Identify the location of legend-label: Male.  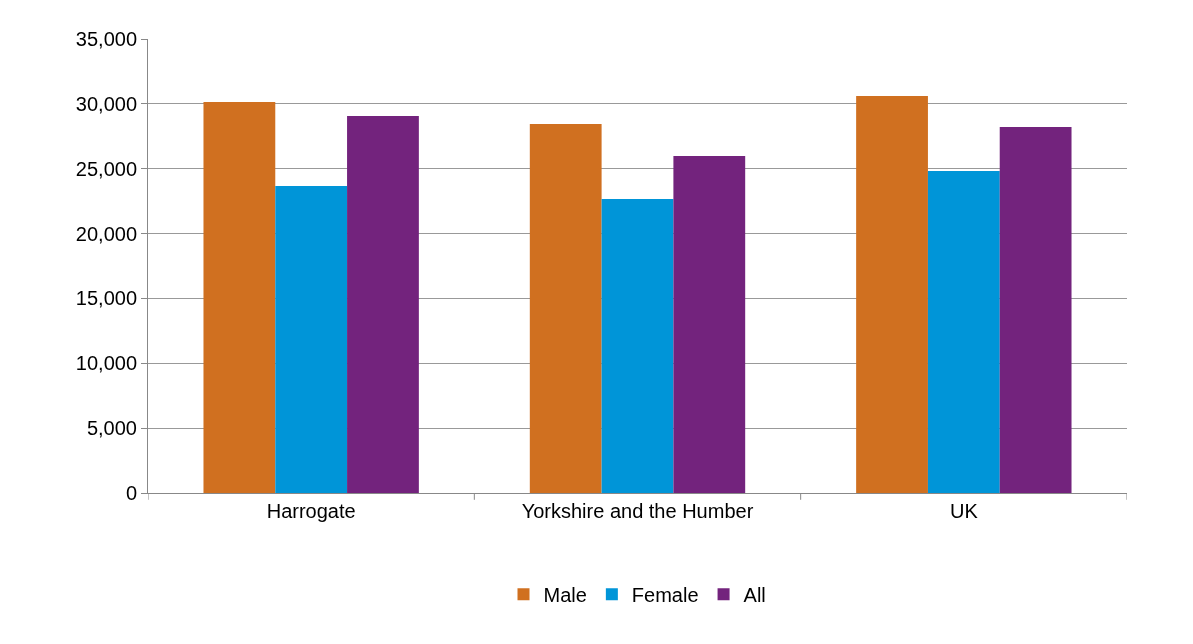
(565, 595).